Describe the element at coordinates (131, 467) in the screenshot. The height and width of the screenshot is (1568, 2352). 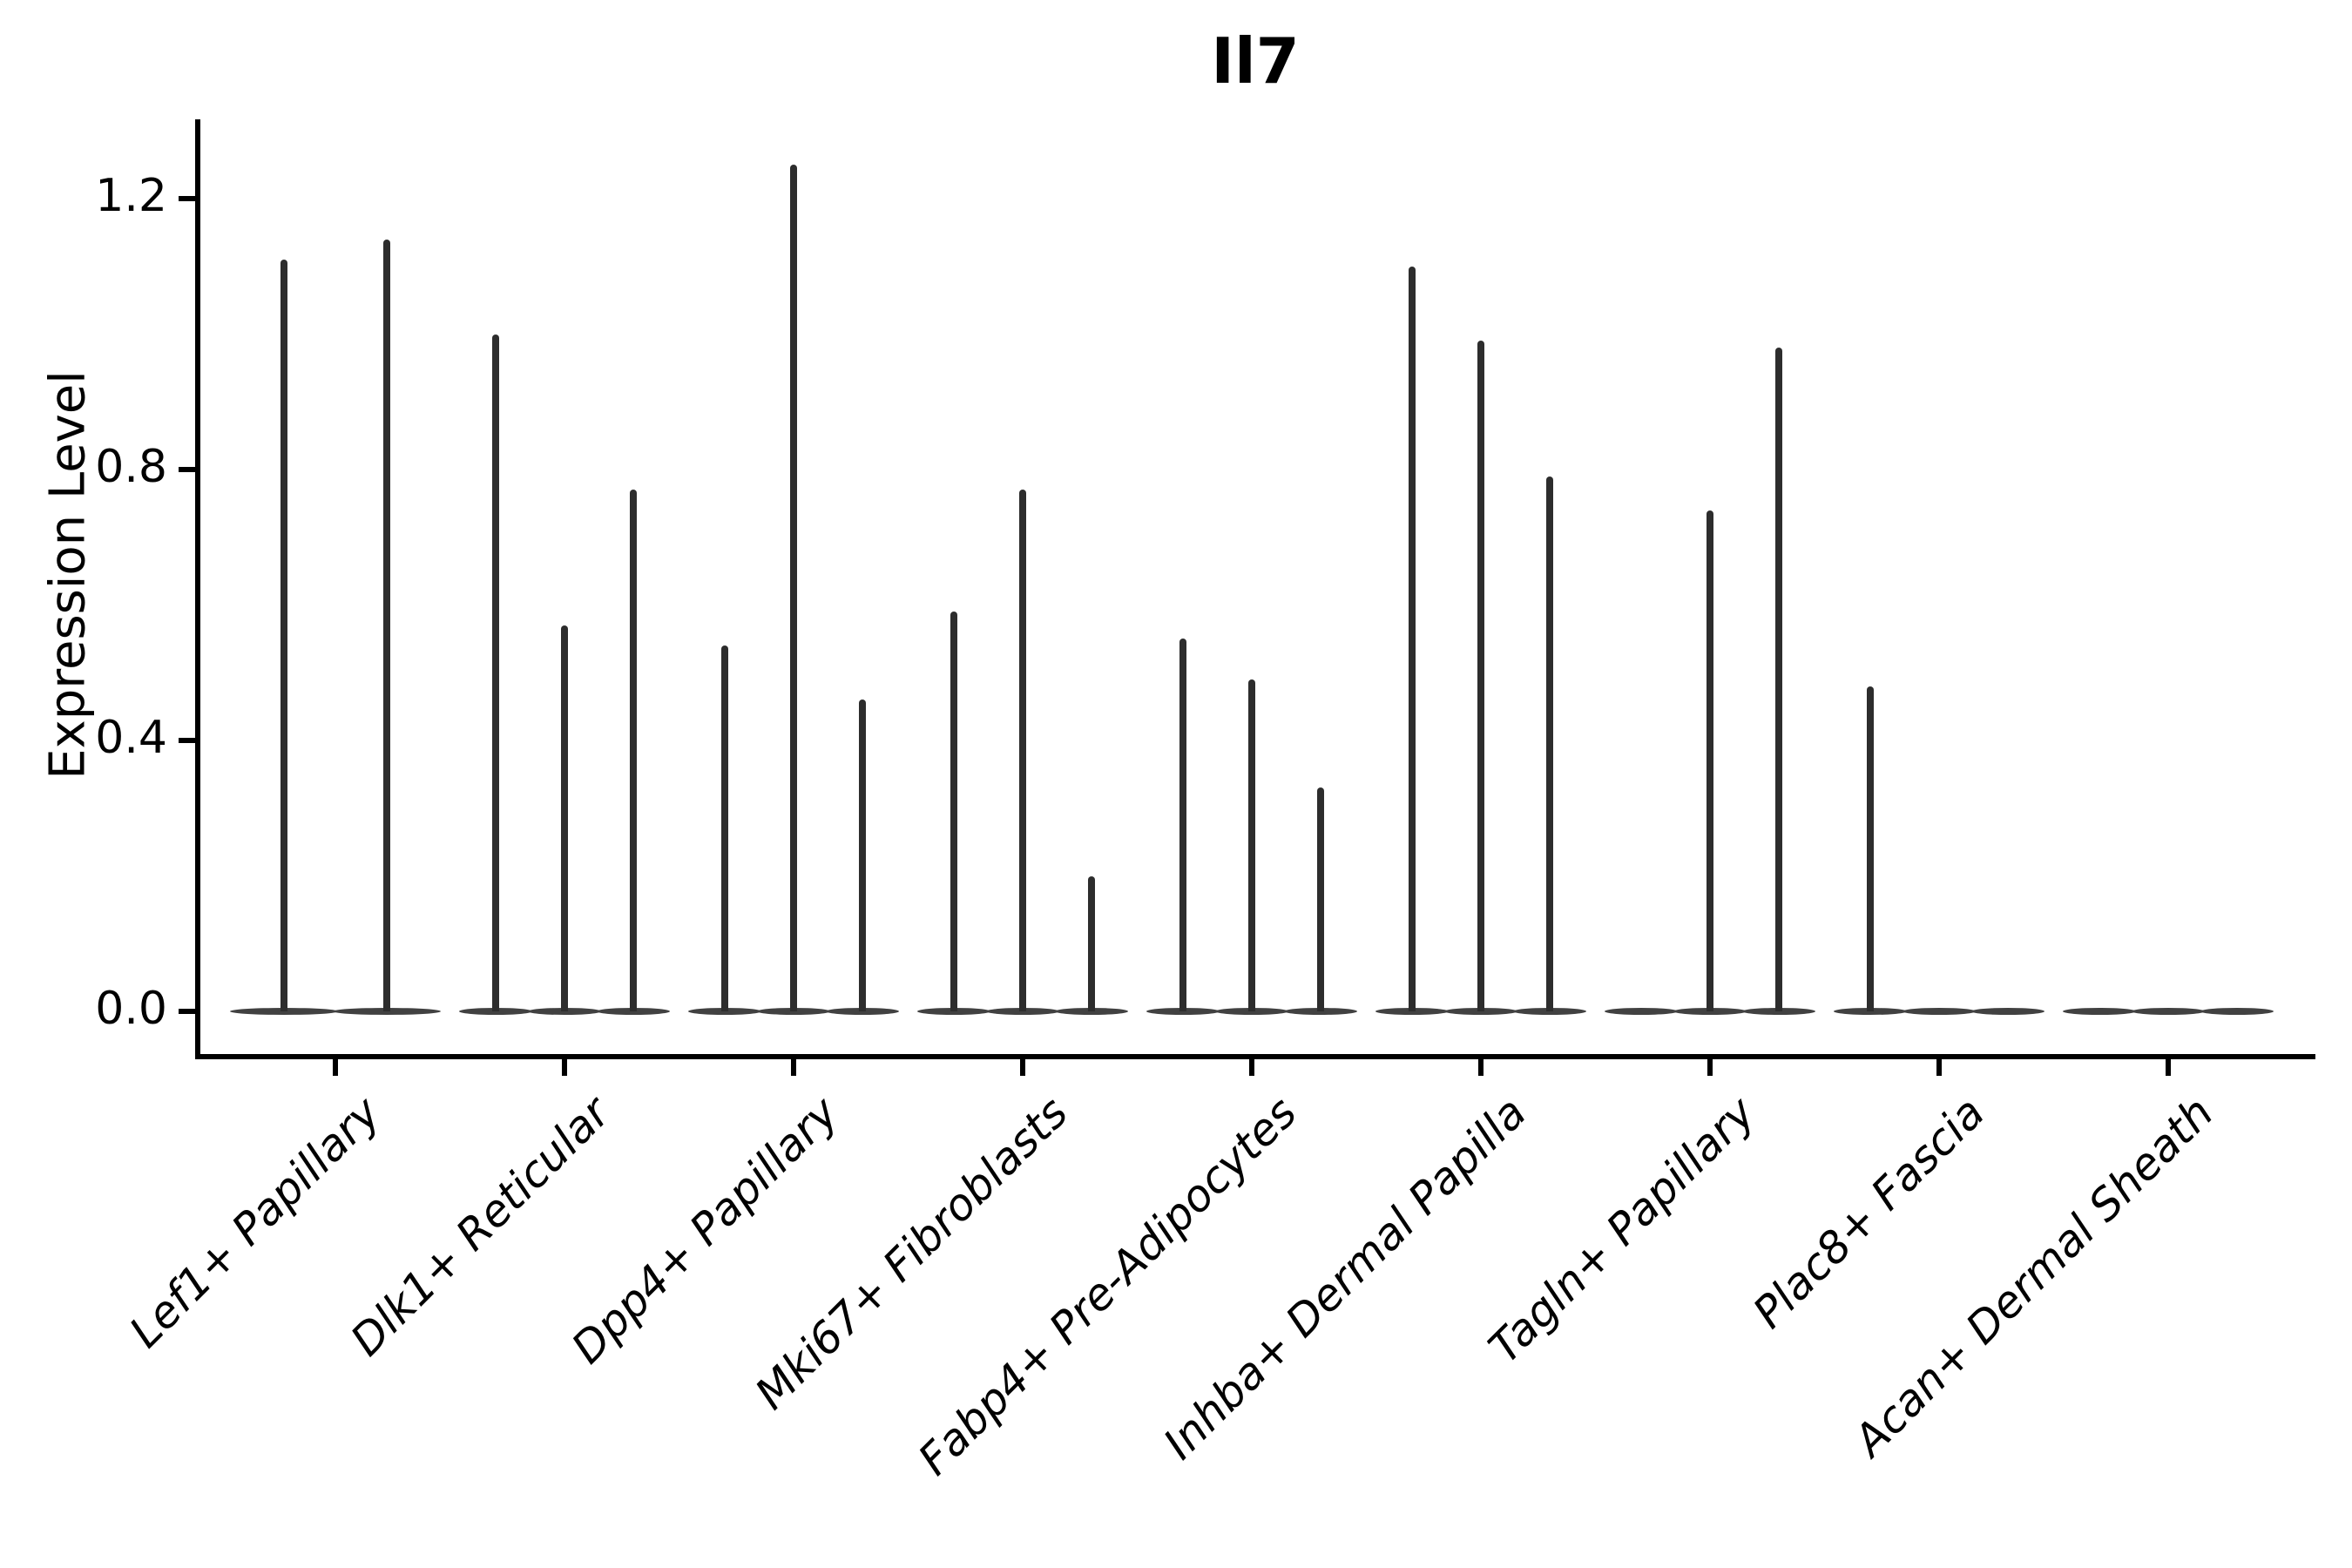
I see `y-tick-label: 0.8` at that location.